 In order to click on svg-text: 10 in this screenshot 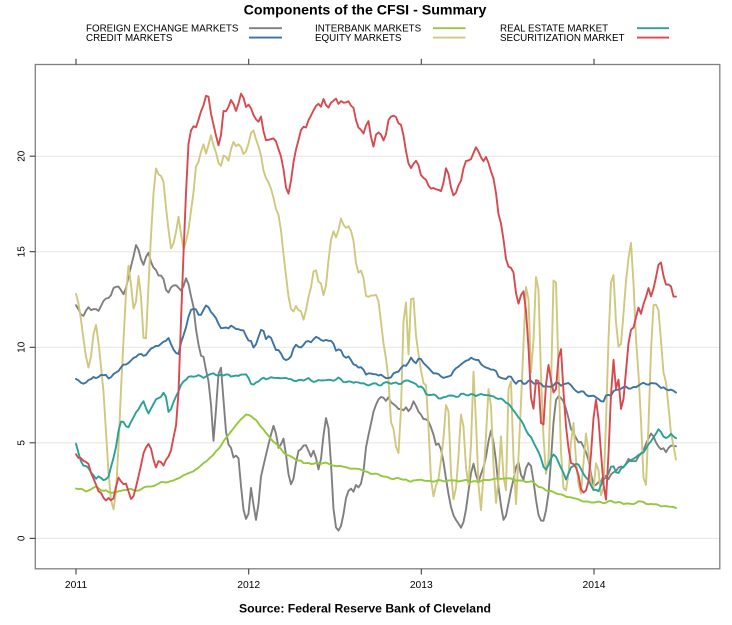, I will do `click(22, 347)`.